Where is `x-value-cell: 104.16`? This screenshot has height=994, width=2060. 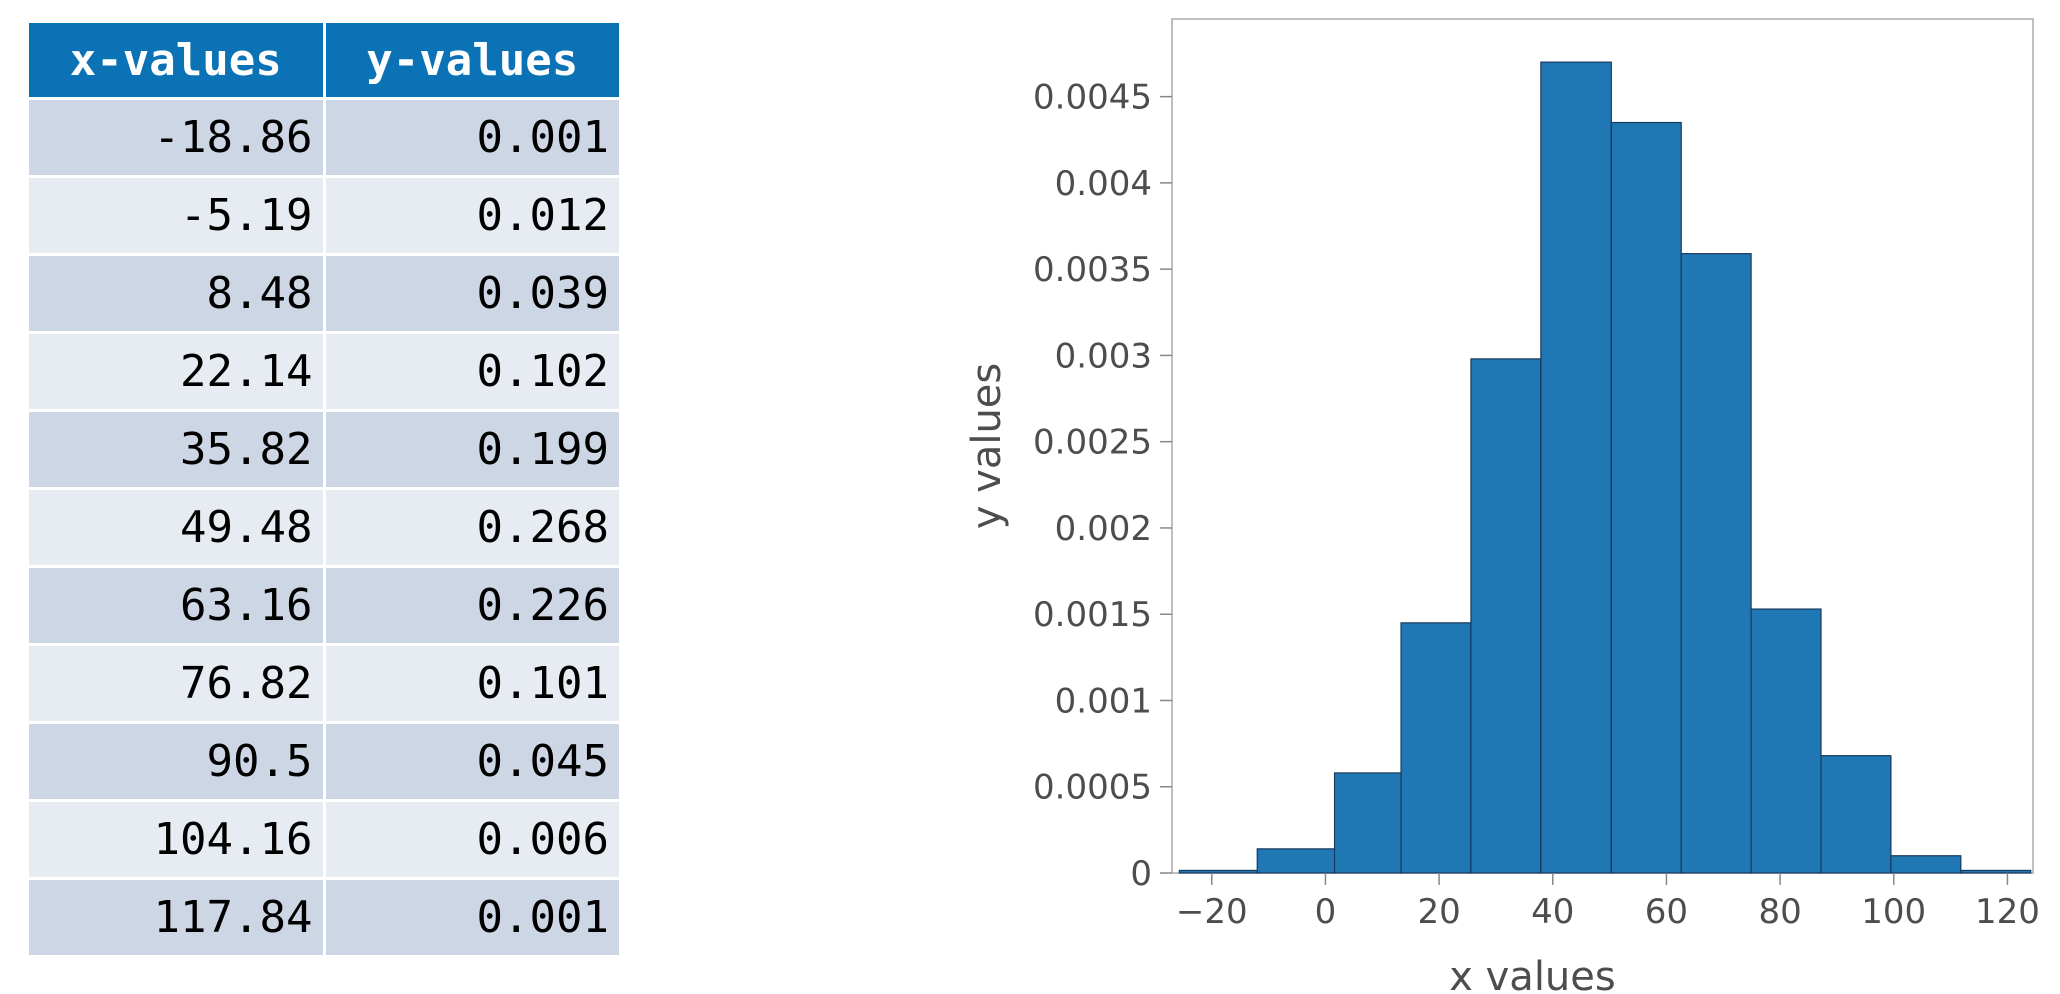 x-value-cell: 104.16 is located at coordinates (176, 839).